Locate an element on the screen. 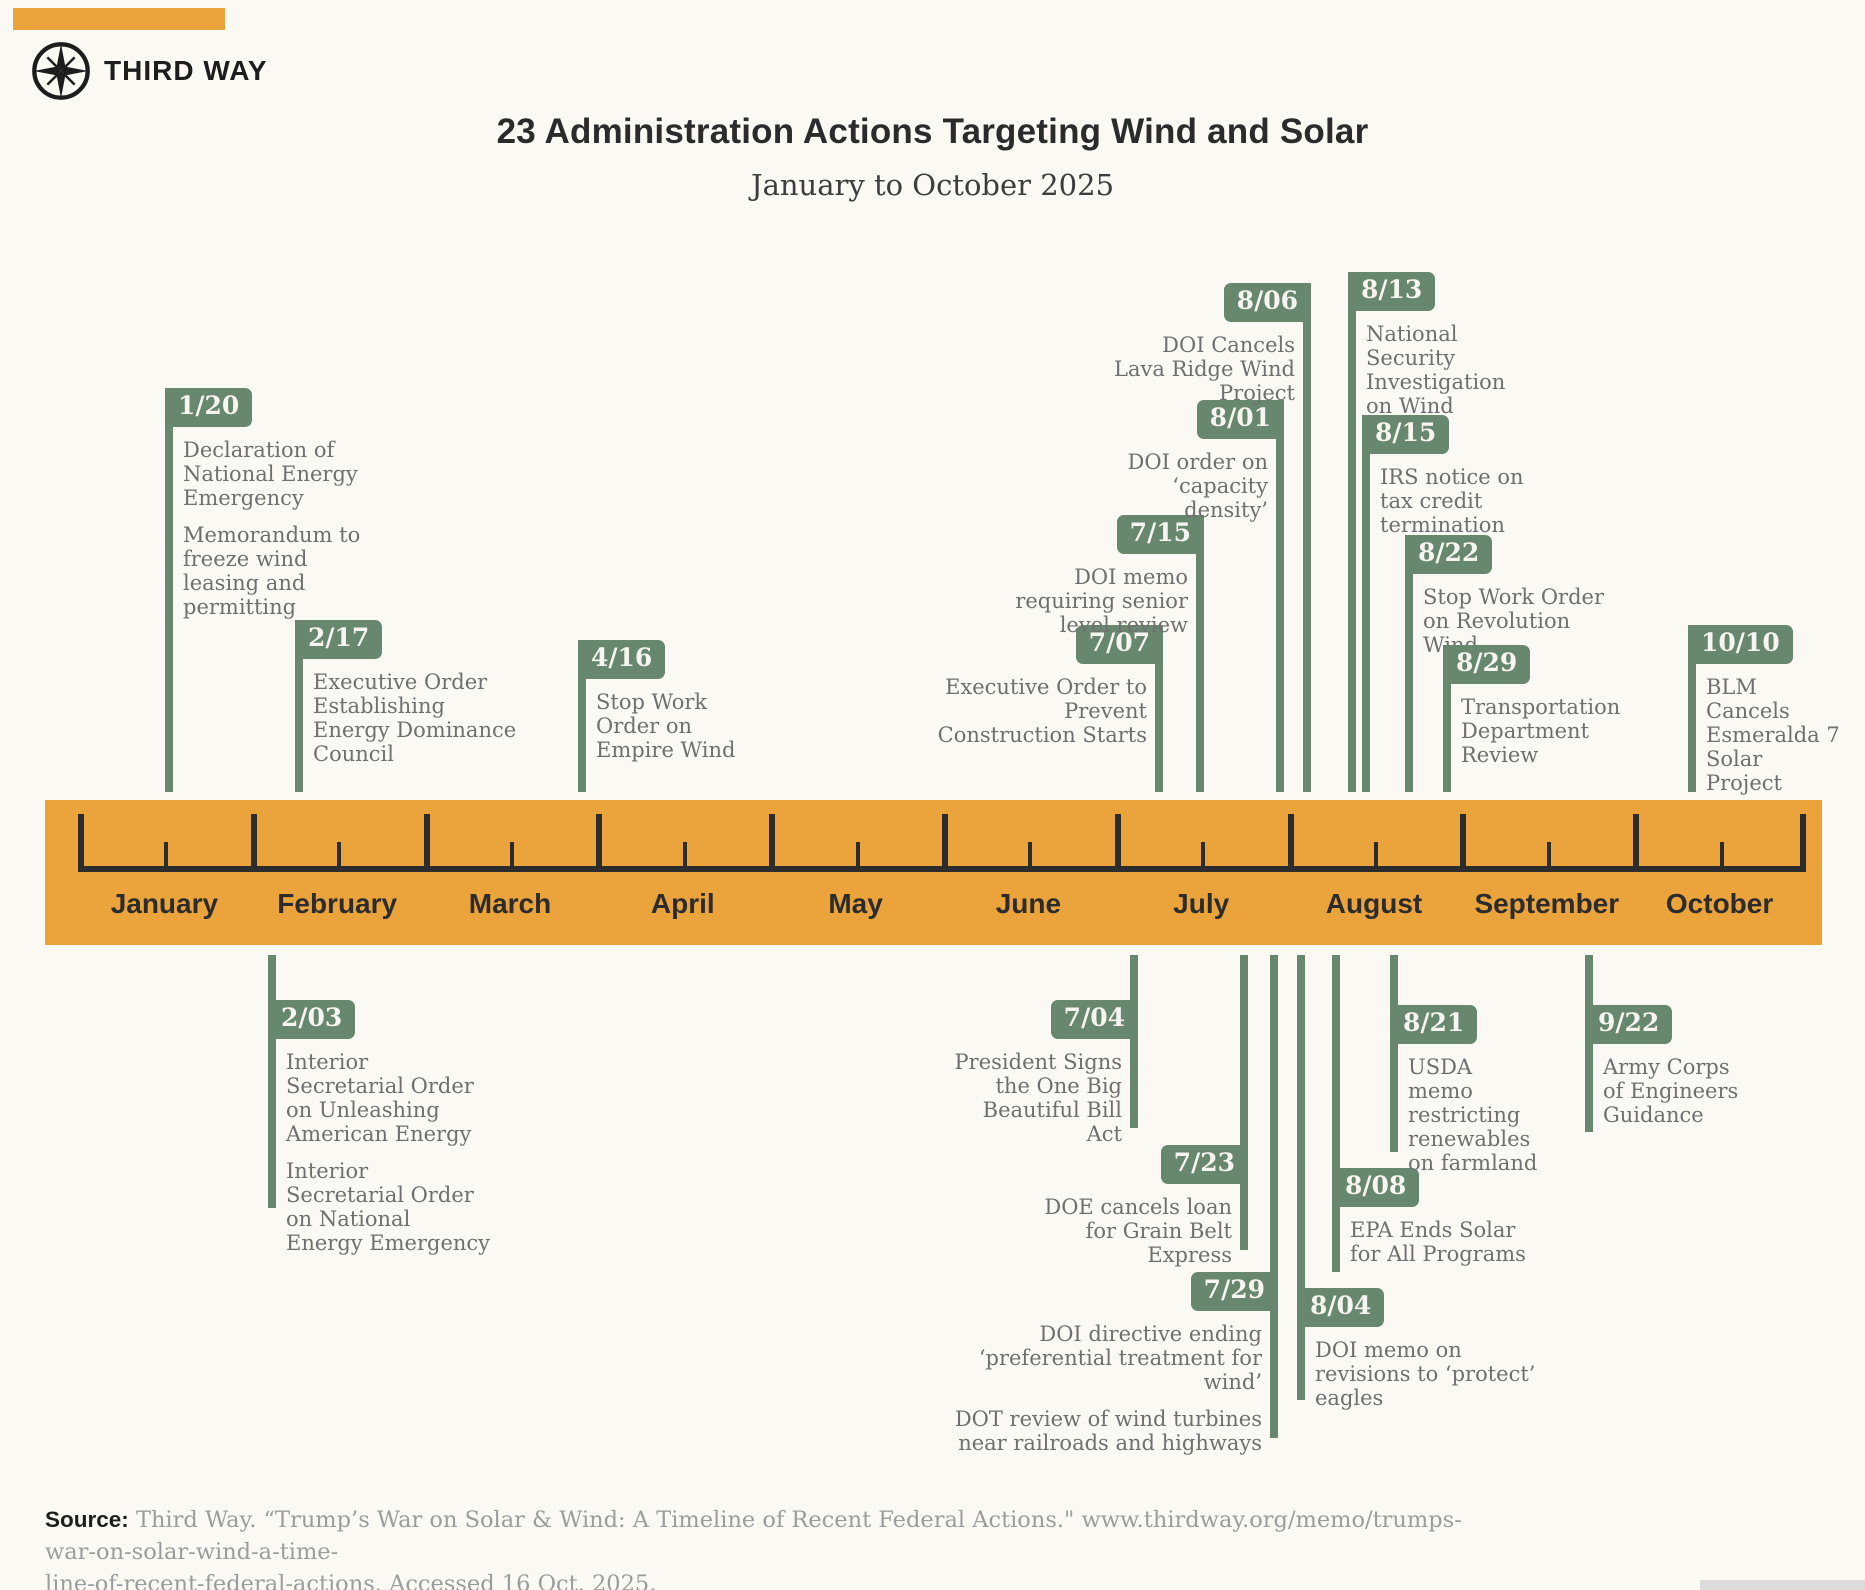 This screenshot has width=1865, height=1590. event-description-paragraph: Transportation Department Review is located at coordinates (1541, 731).